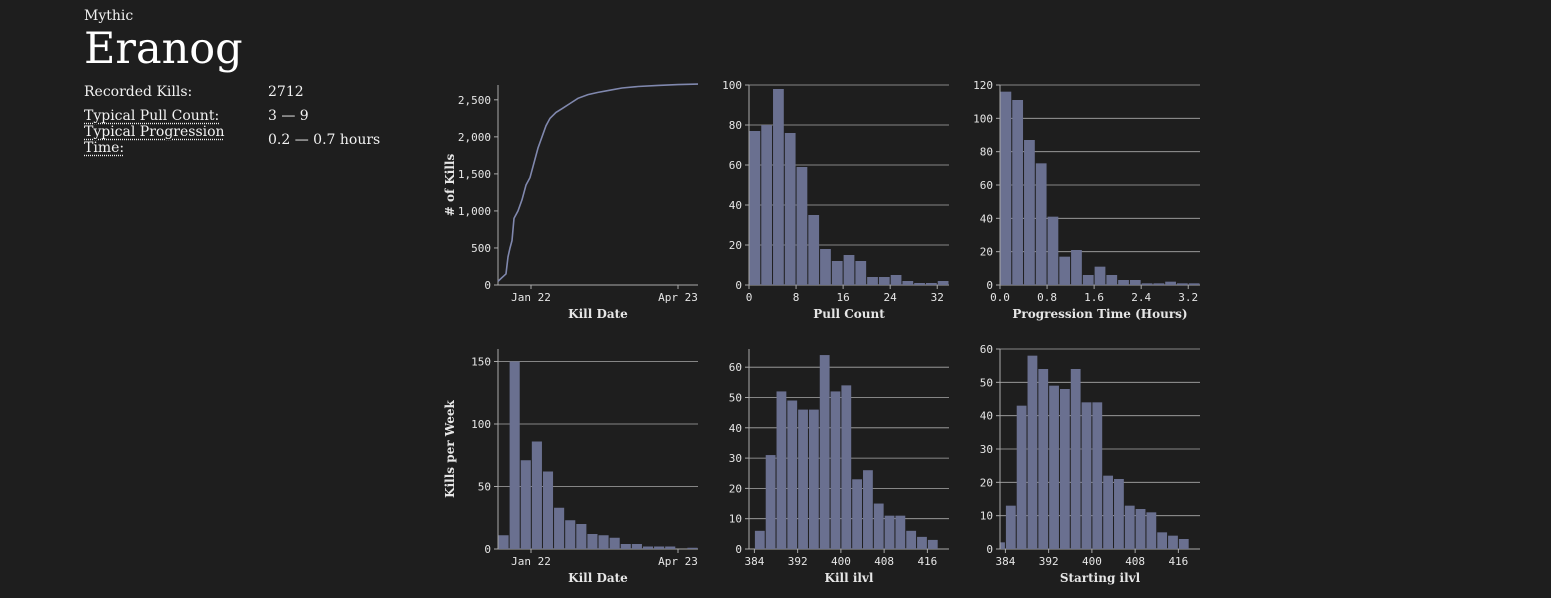  Describe the element at coordinates (1092, 561) in the screenshot. I see `x-tick-label: 400` at that location.